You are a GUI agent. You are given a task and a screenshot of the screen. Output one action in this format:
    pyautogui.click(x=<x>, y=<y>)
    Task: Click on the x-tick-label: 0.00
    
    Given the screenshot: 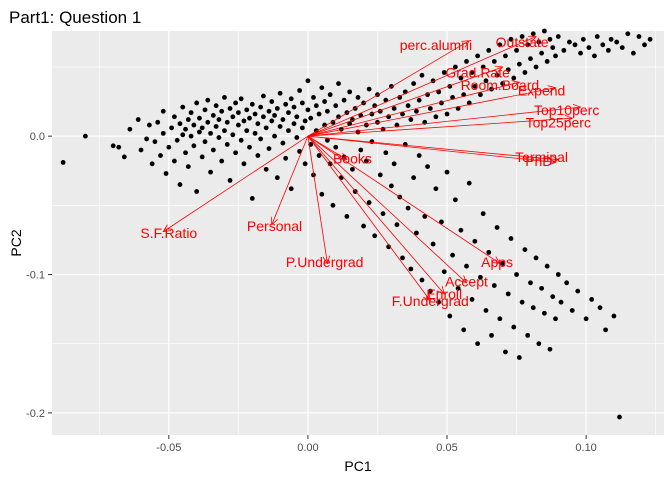 What is the action you would take?
    pyautogui.click(x=307, y=448)
    